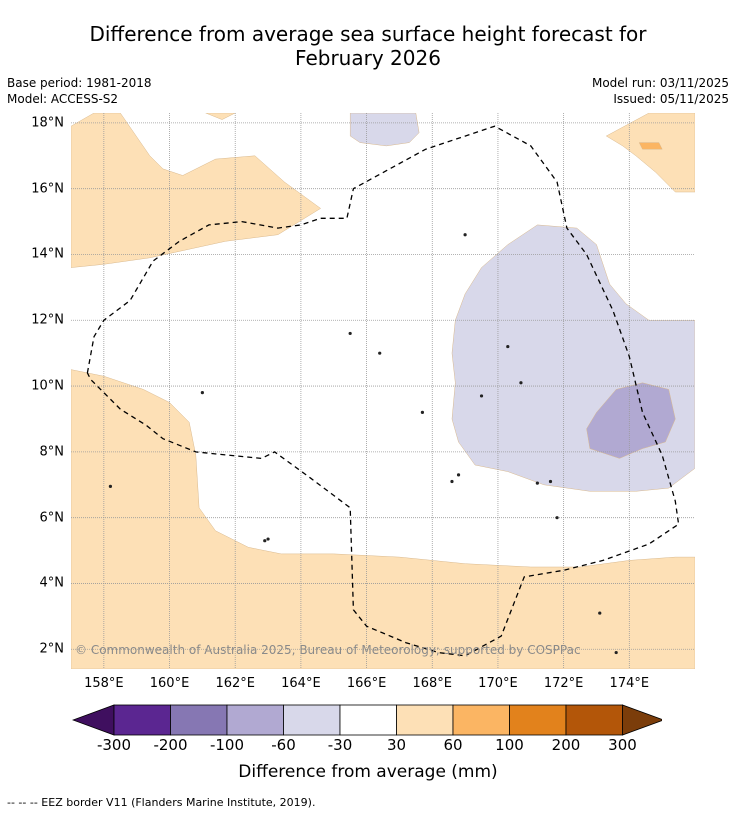 This screenshot has width=736, height=816. Describe the element at coordinates (227, 745) in the screenshot. I see `colorbar-tick-label: -100` at that location.